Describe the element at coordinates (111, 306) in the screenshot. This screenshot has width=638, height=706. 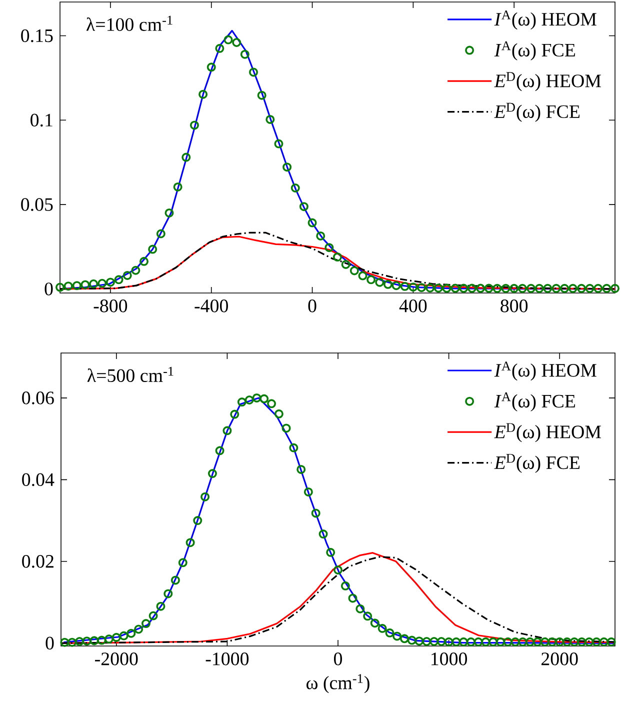
I see `x-tick-label: -800` at that location.